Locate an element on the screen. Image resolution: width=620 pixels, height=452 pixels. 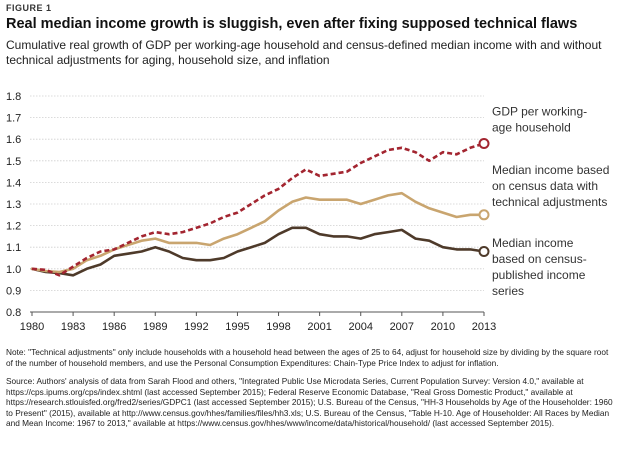
y-tick-label: 1.4 is located at coordinates (13, 183).